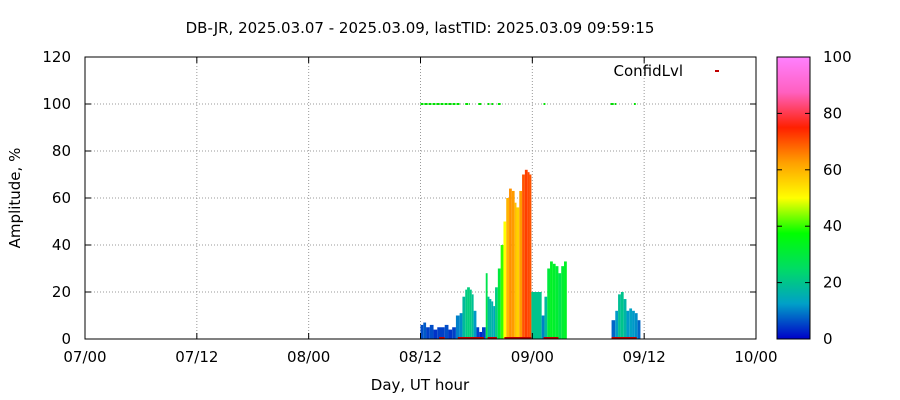 This screenshot has width=900, height=400. I want to click on colorbar-tick-label: 60, so click(832, 170).